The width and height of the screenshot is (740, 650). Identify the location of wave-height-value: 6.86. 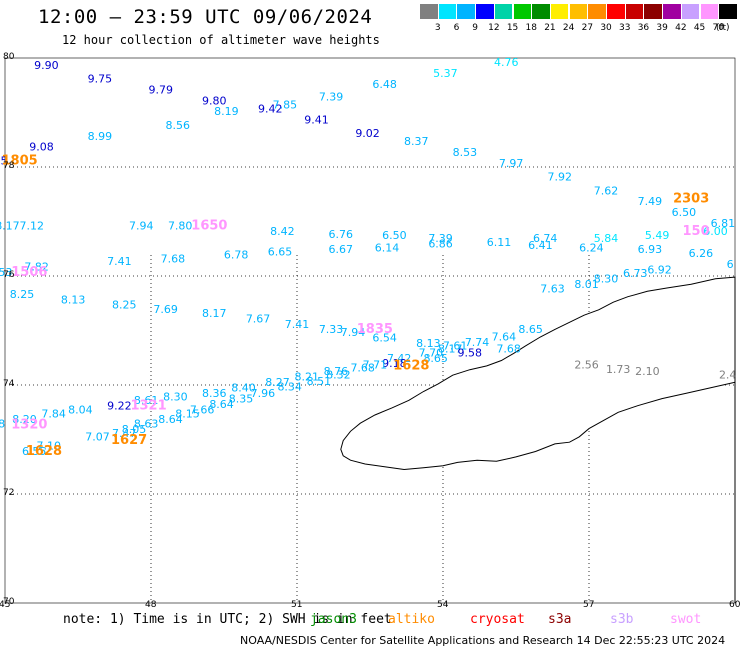
(440, 244).